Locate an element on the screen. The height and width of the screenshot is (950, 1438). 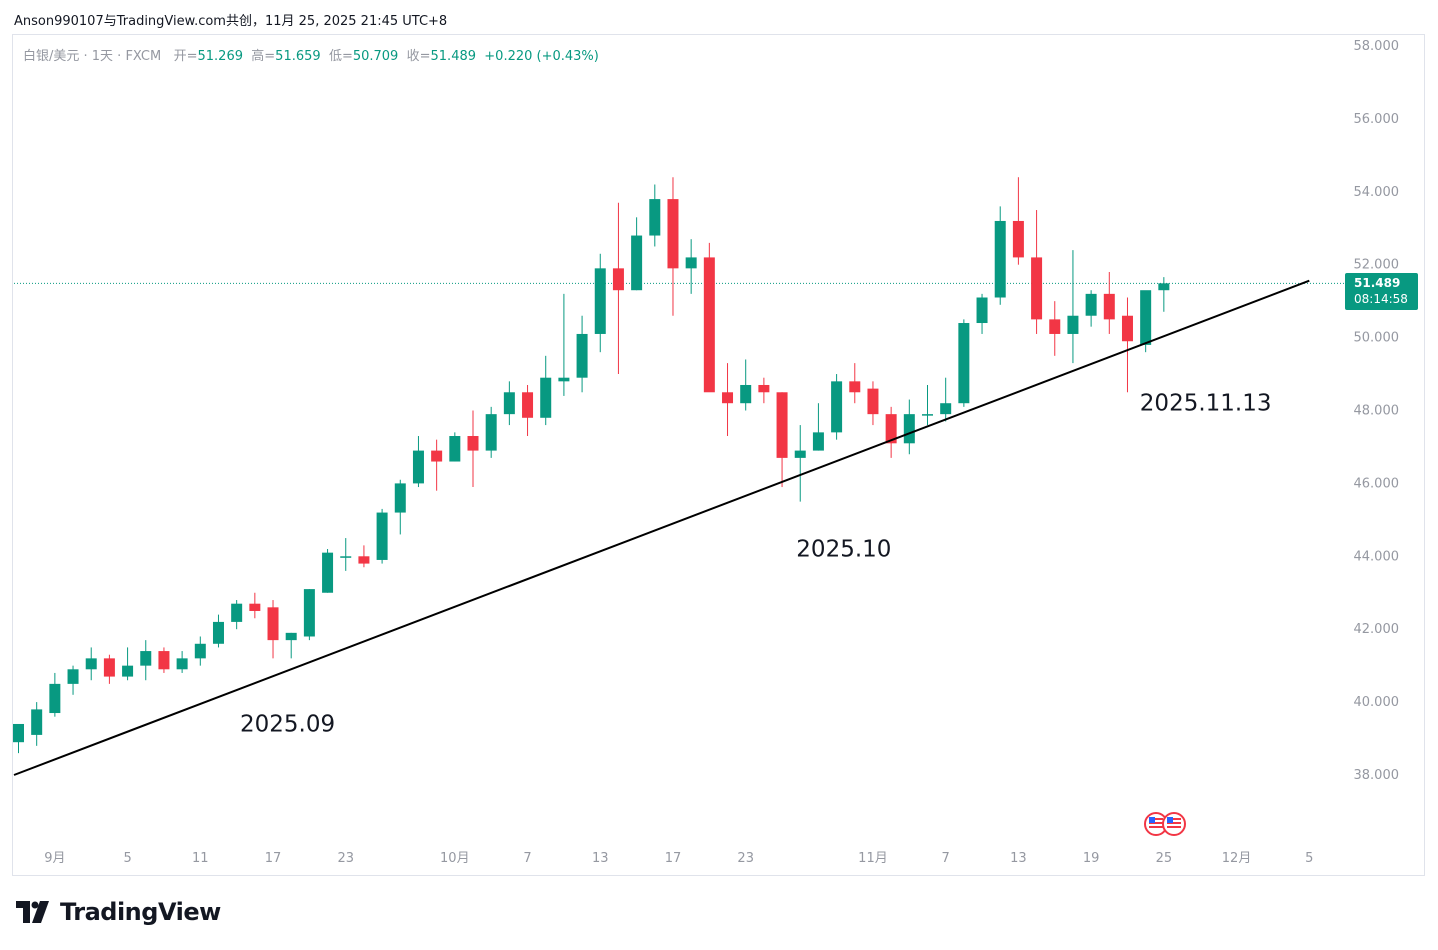
x-tick-label: 17 is located at coordinates (273, 858).